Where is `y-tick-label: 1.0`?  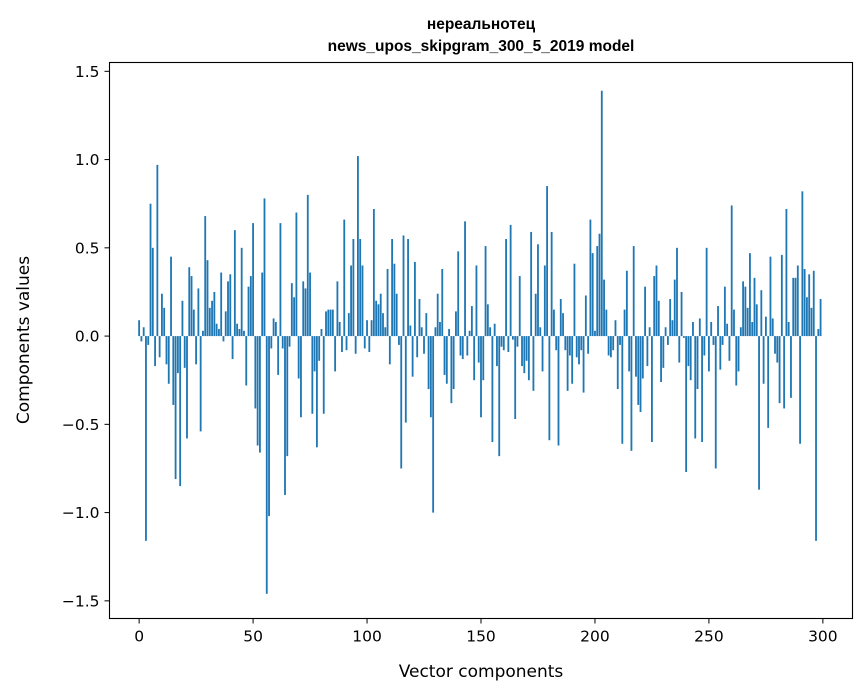
y-tick-label: 1.0 is located at coordinates (87, 160).